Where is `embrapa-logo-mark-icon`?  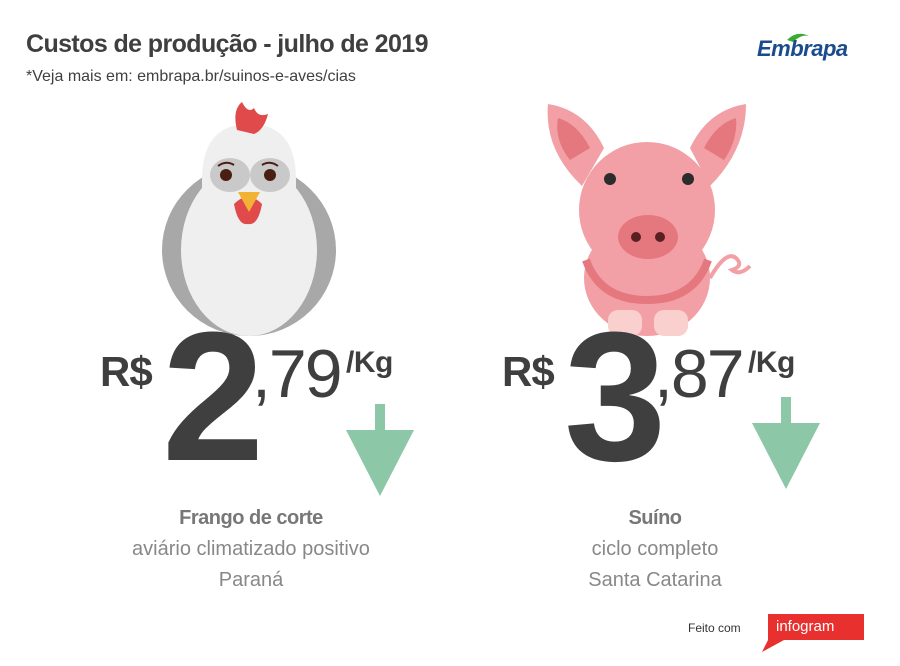
embrapa-logo-mark-icon is located at coordinates (798, 37).